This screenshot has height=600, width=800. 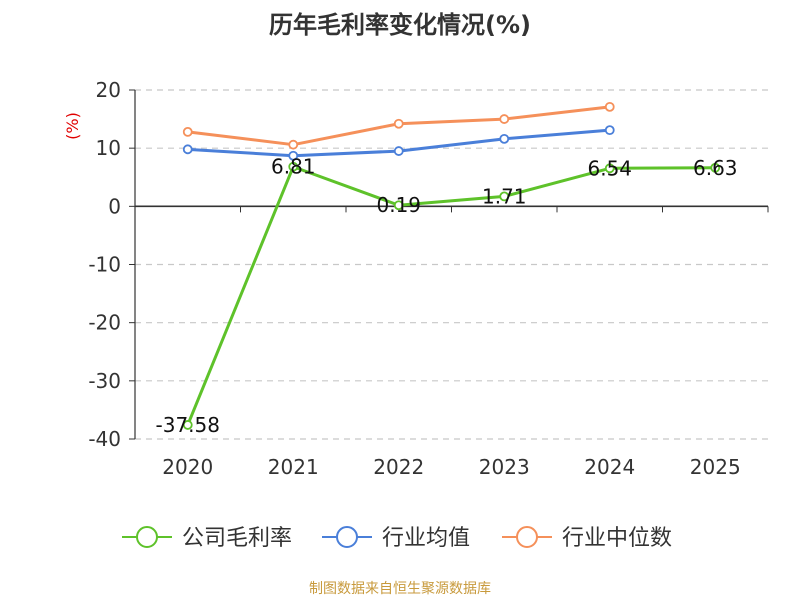 I want to click on legend-item: 行业均值, so click(x=396, y=538).